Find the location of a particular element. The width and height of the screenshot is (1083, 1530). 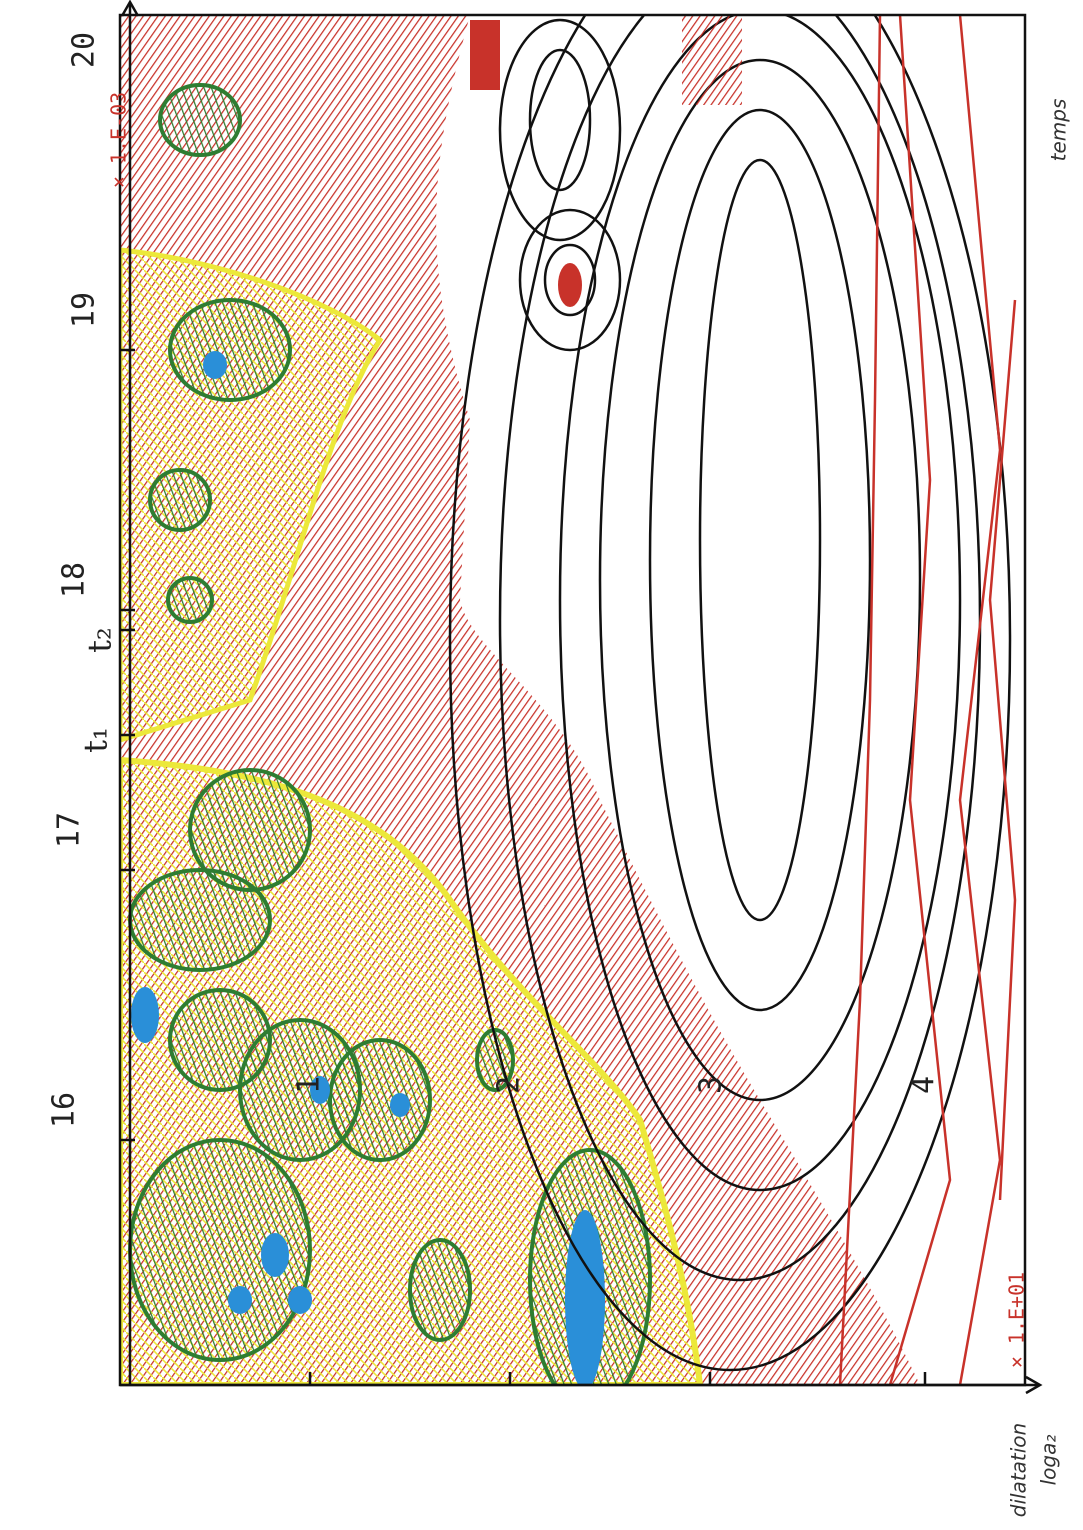

red-contours is located at coordinates (927, 700).